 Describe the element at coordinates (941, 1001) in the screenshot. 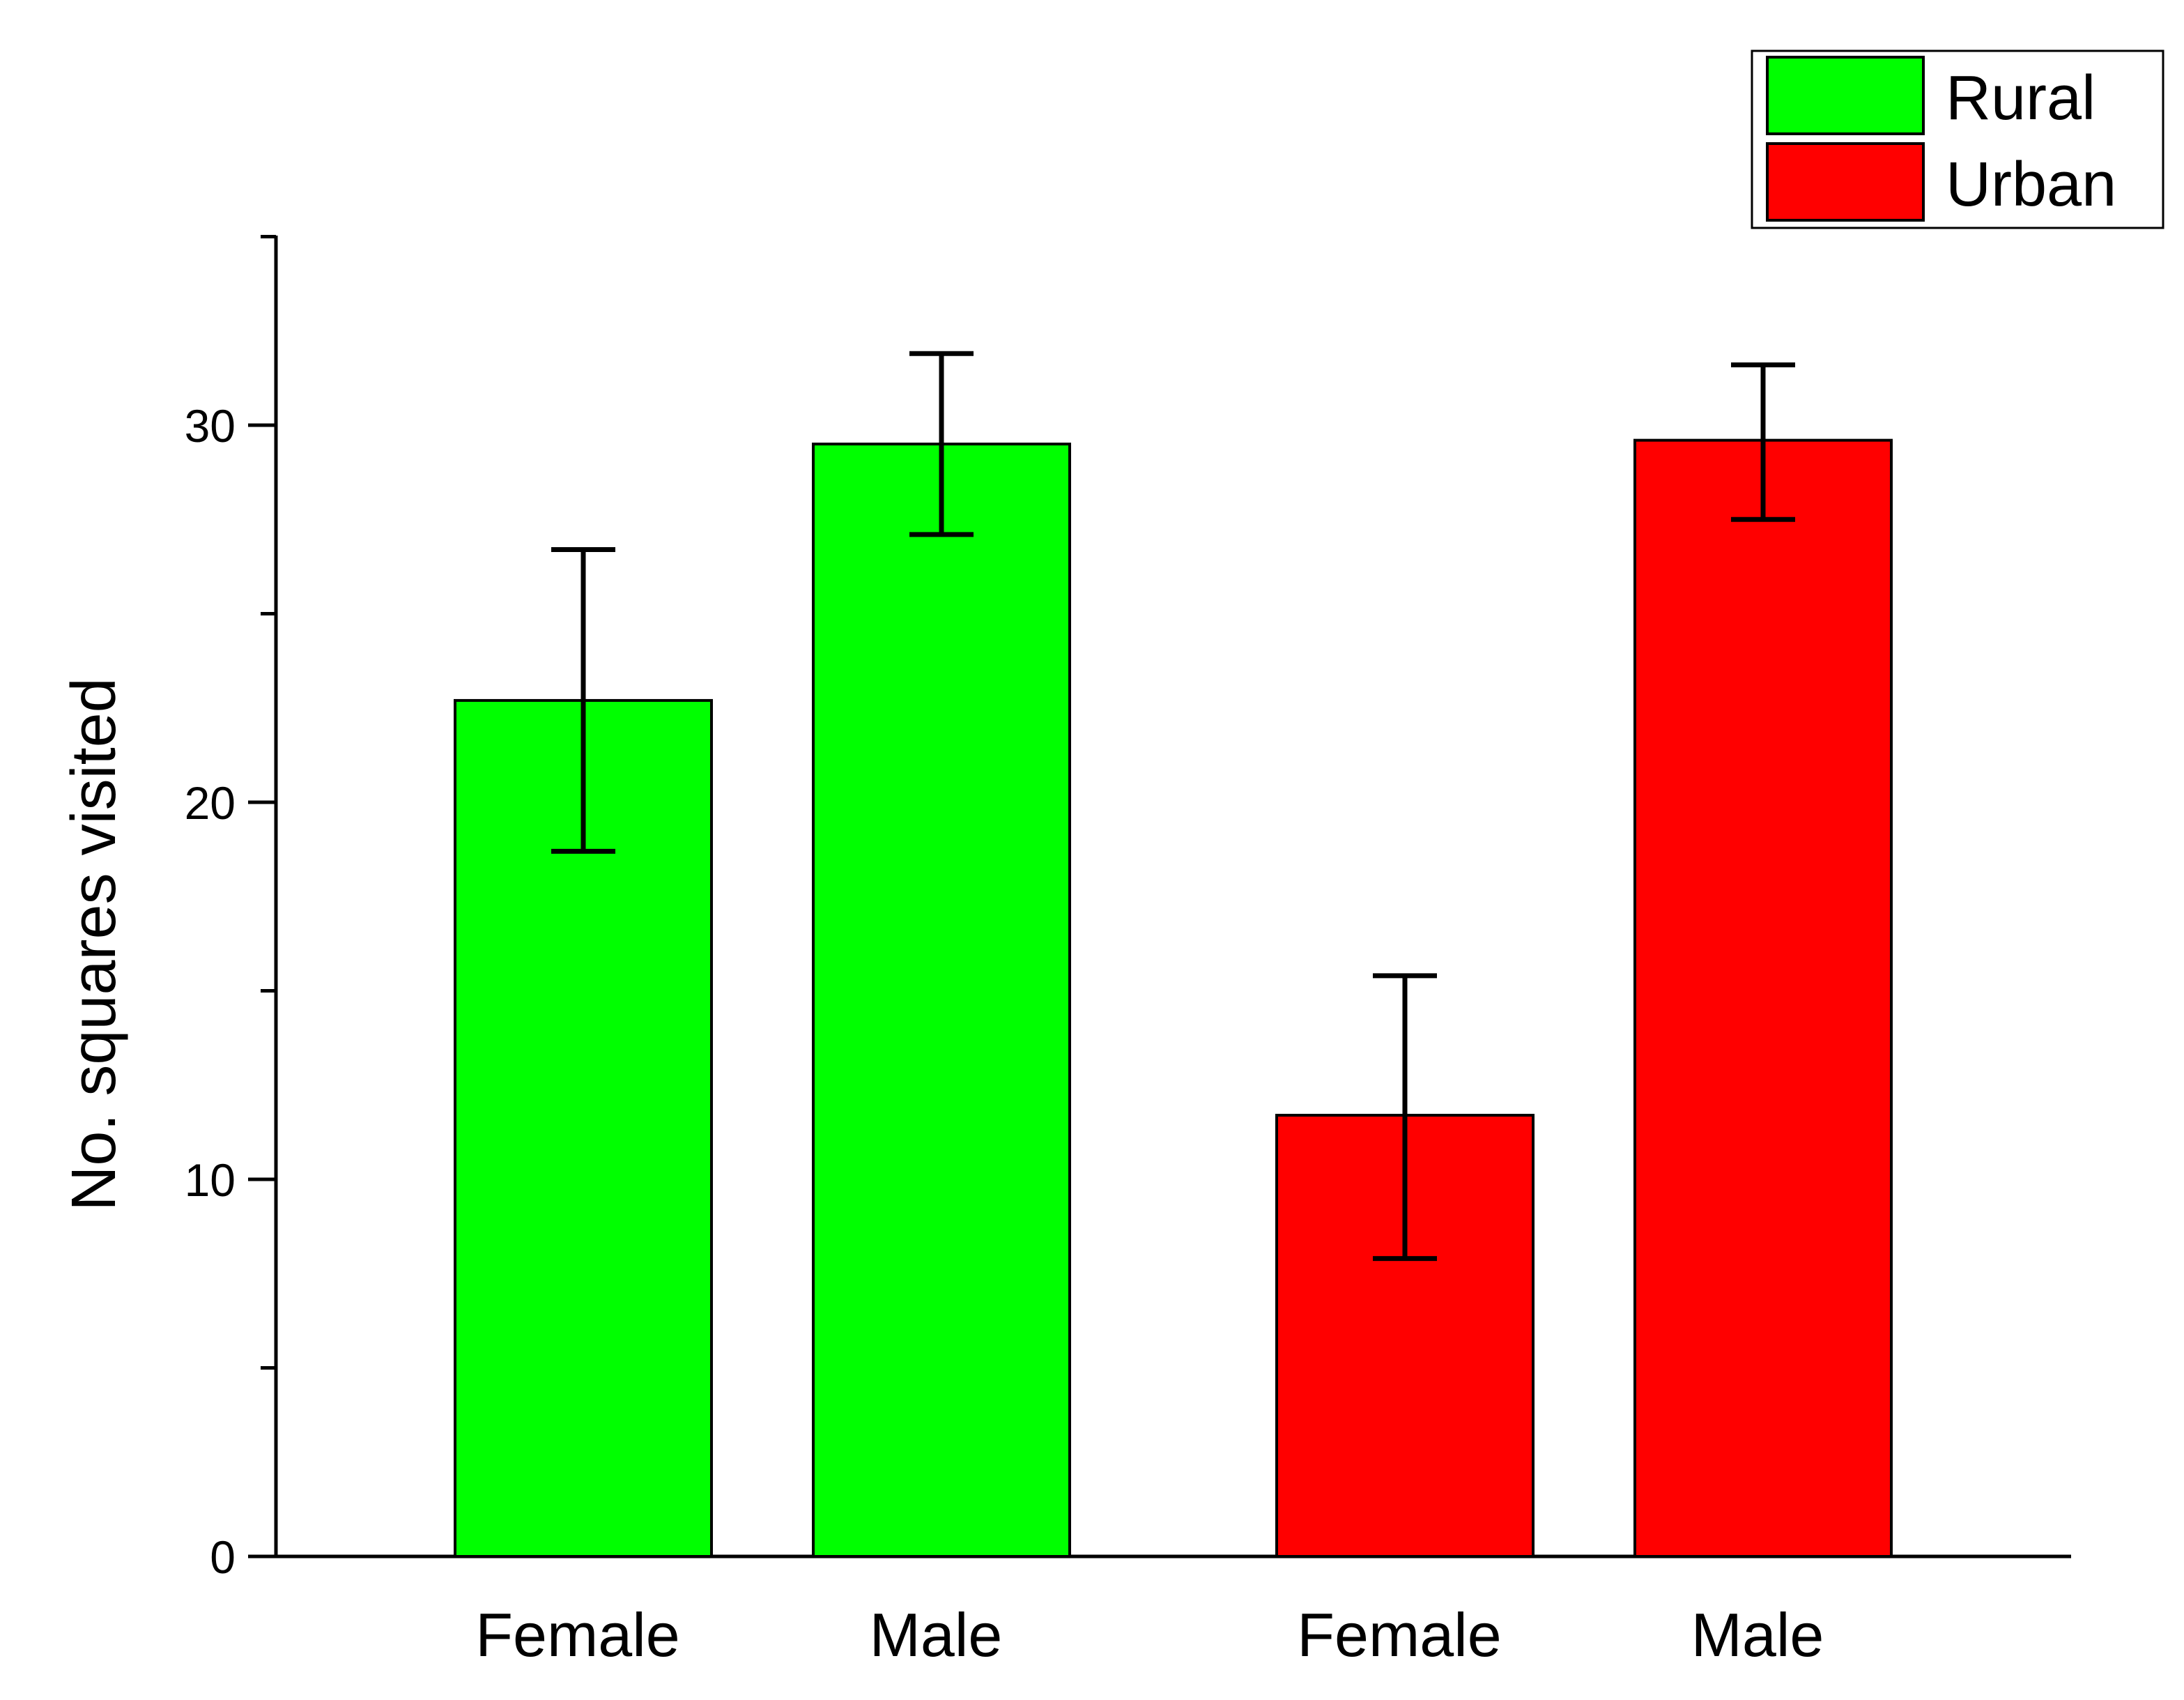

I see `bar-rural-male` at that location.